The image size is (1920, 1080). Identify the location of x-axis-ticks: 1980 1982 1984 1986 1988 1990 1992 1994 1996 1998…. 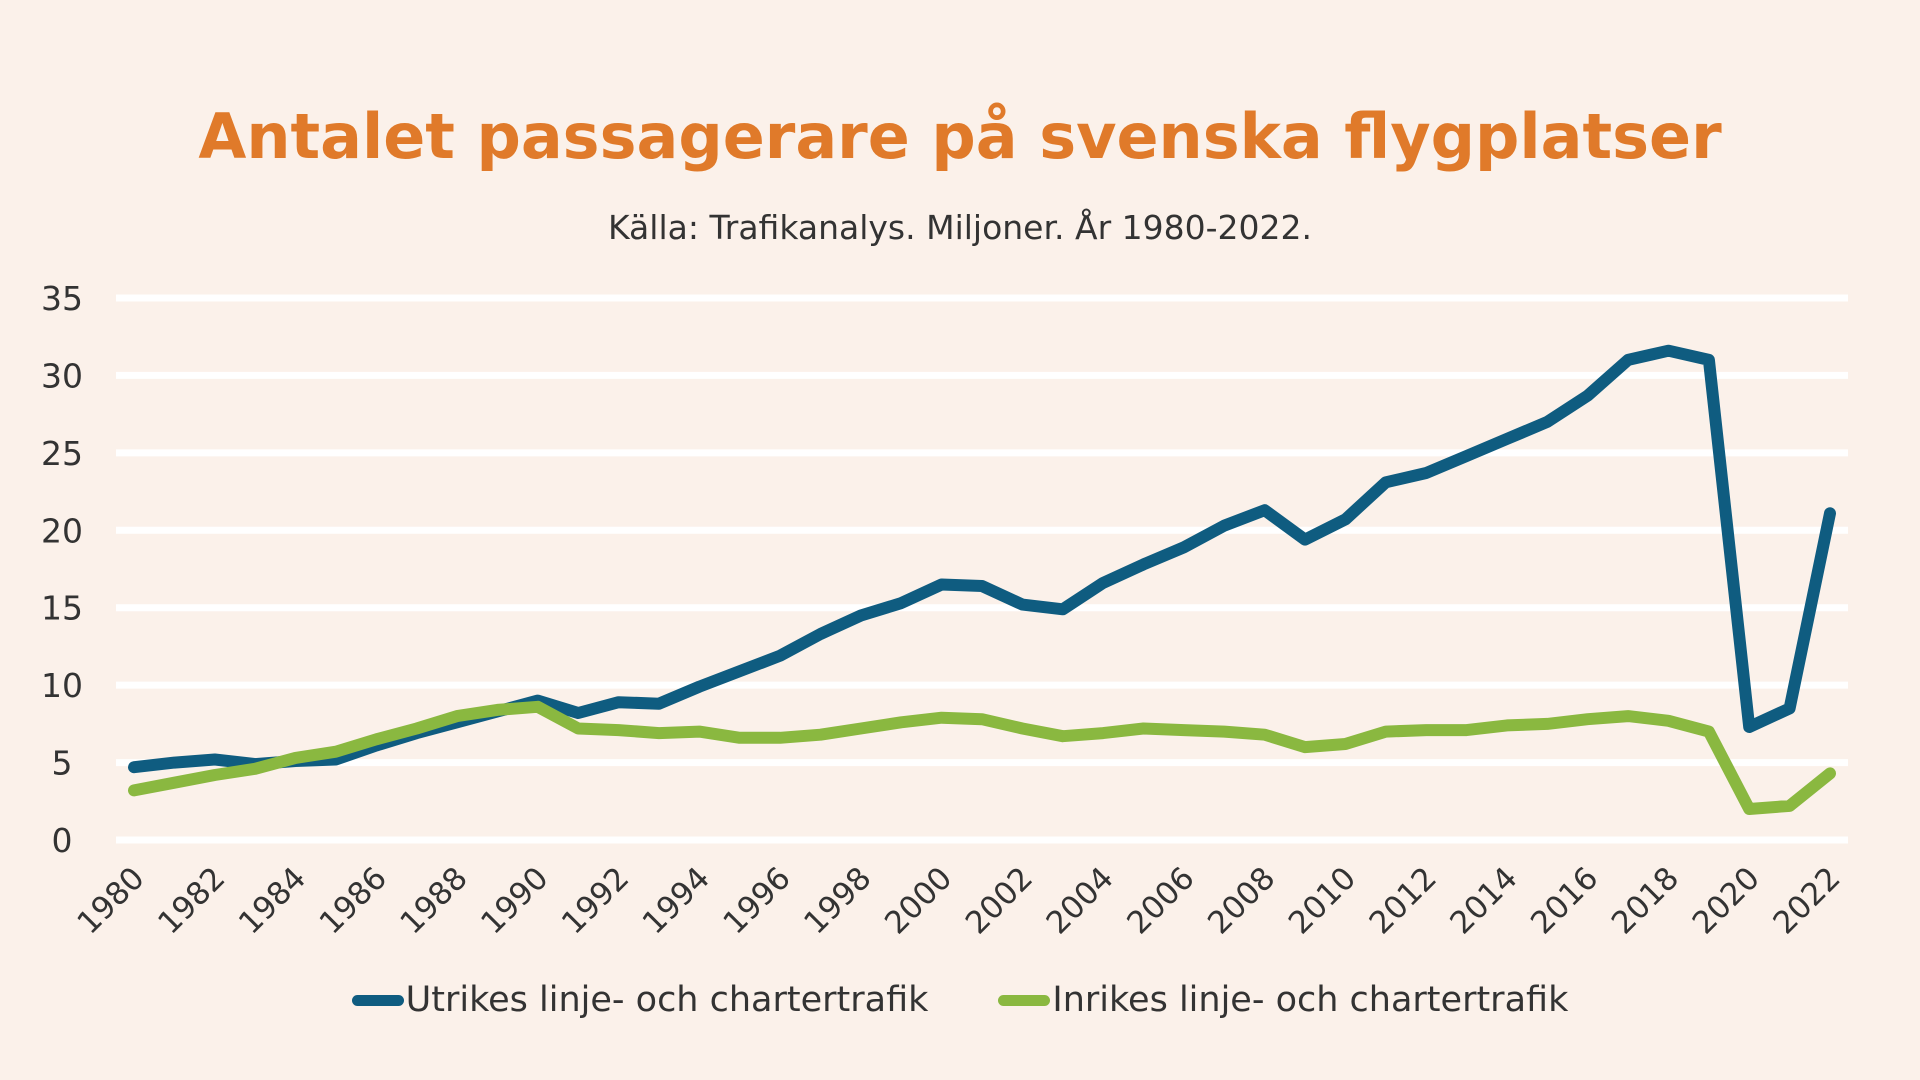
(958, 900).